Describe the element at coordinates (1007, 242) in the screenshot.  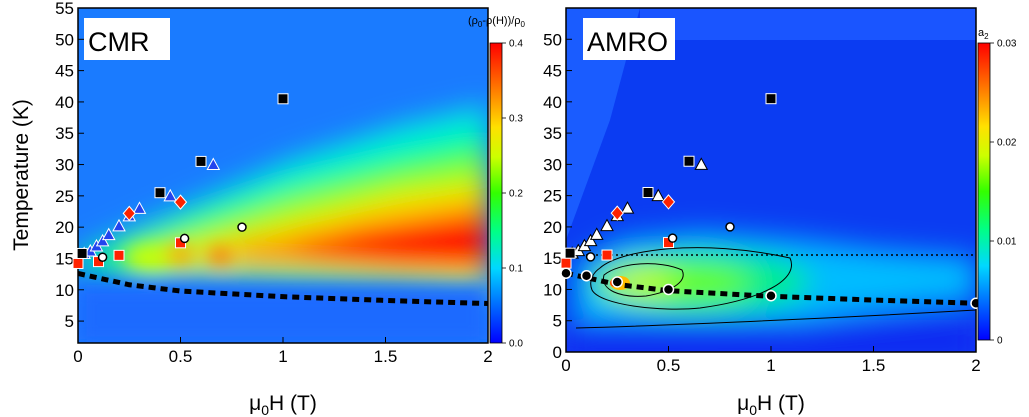
I see `colorbar-tick-label: 0.01` at that location.